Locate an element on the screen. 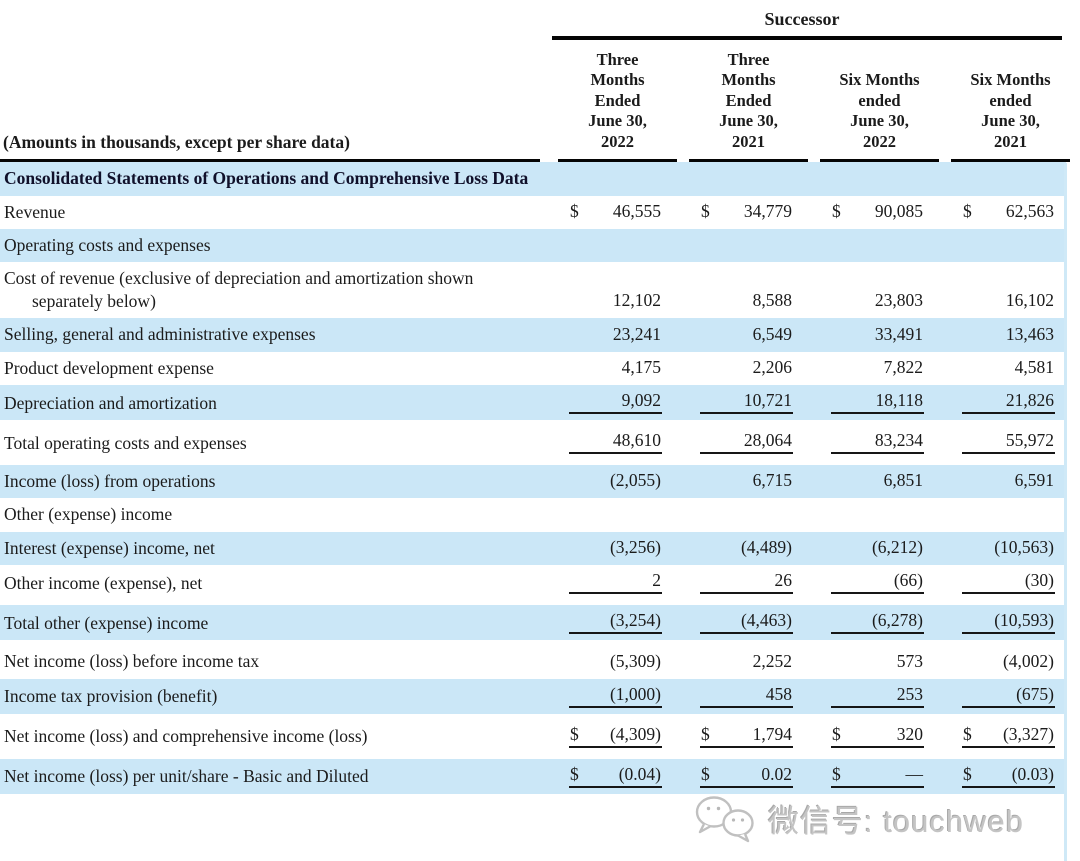 The height and width of the screenshot is (861, 1080). amount-value: 9,092 is located at coordinates (641, 400).